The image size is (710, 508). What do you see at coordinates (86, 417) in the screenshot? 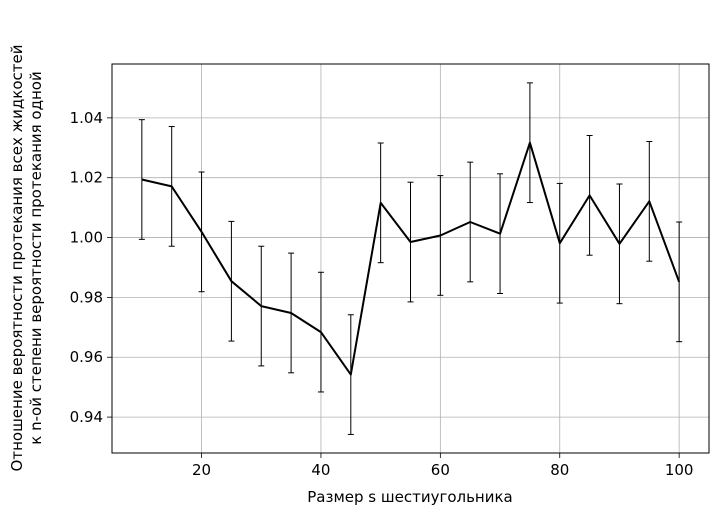
I see `y-tick-label: 0.94` at bounding box center [86, 417].